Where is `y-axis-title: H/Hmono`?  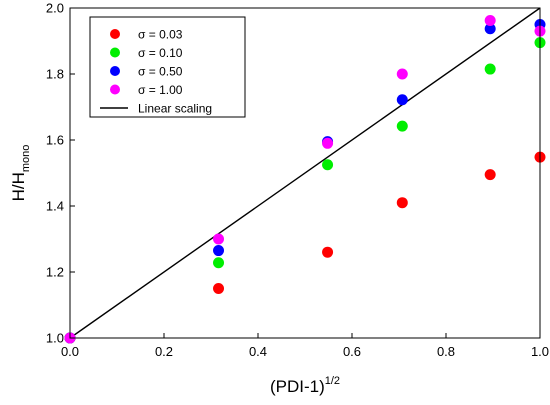
y-axis-title: H/Hmono is located at coordinates (20, 173).